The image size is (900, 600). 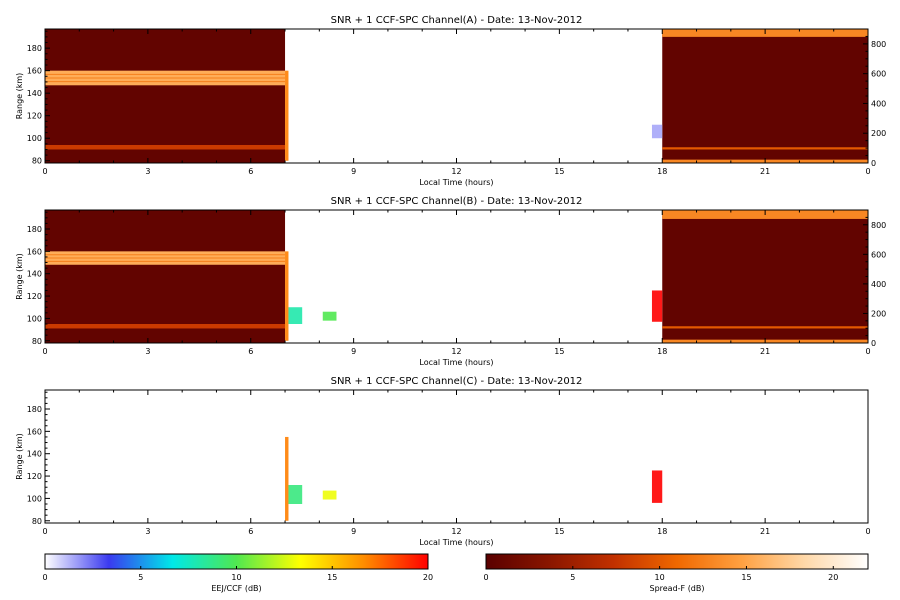 I want to click on colorbar-eej-ccf: 0 5 10 15 20 EEJ/CCF (dB), so click(x=237, y=573).